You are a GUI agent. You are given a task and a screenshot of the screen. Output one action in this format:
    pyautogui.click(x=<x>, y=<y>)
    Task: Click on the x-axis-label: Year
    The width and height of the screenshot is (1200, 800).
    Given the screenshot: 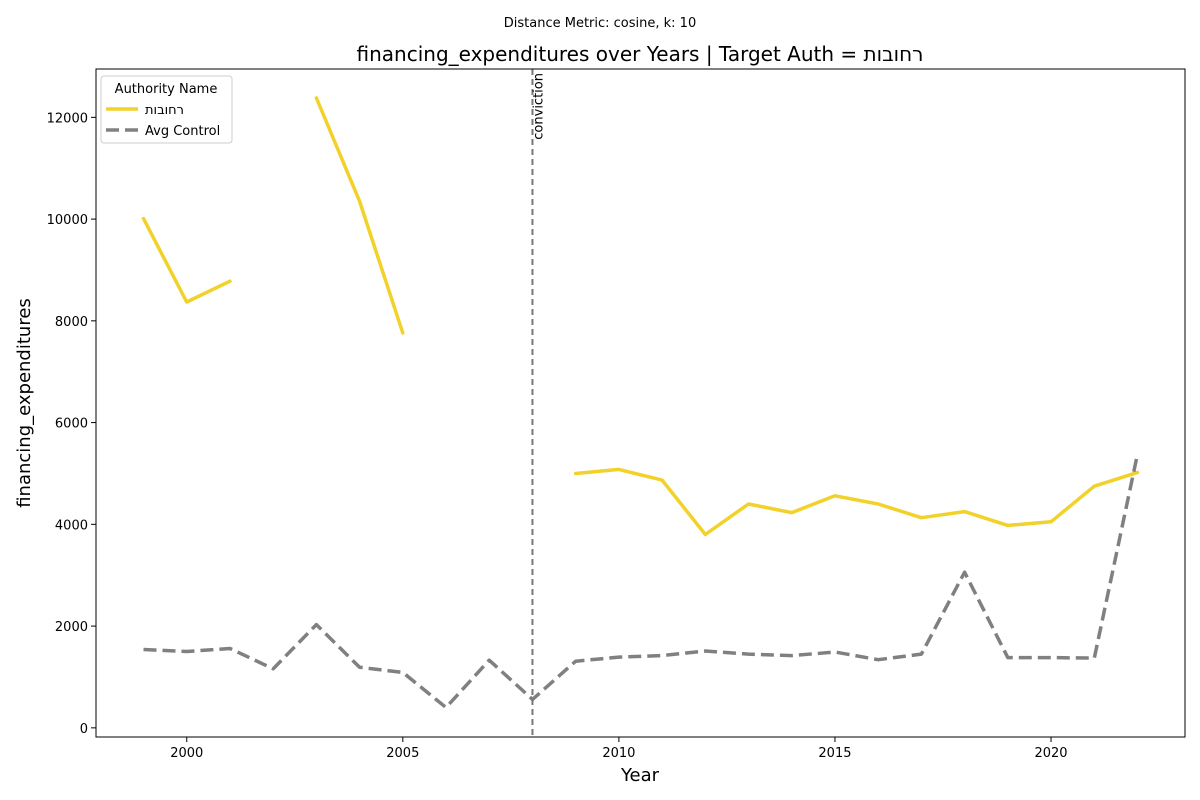 What is the action you would take?
    pyautogui.click(x=640, y=775)
    